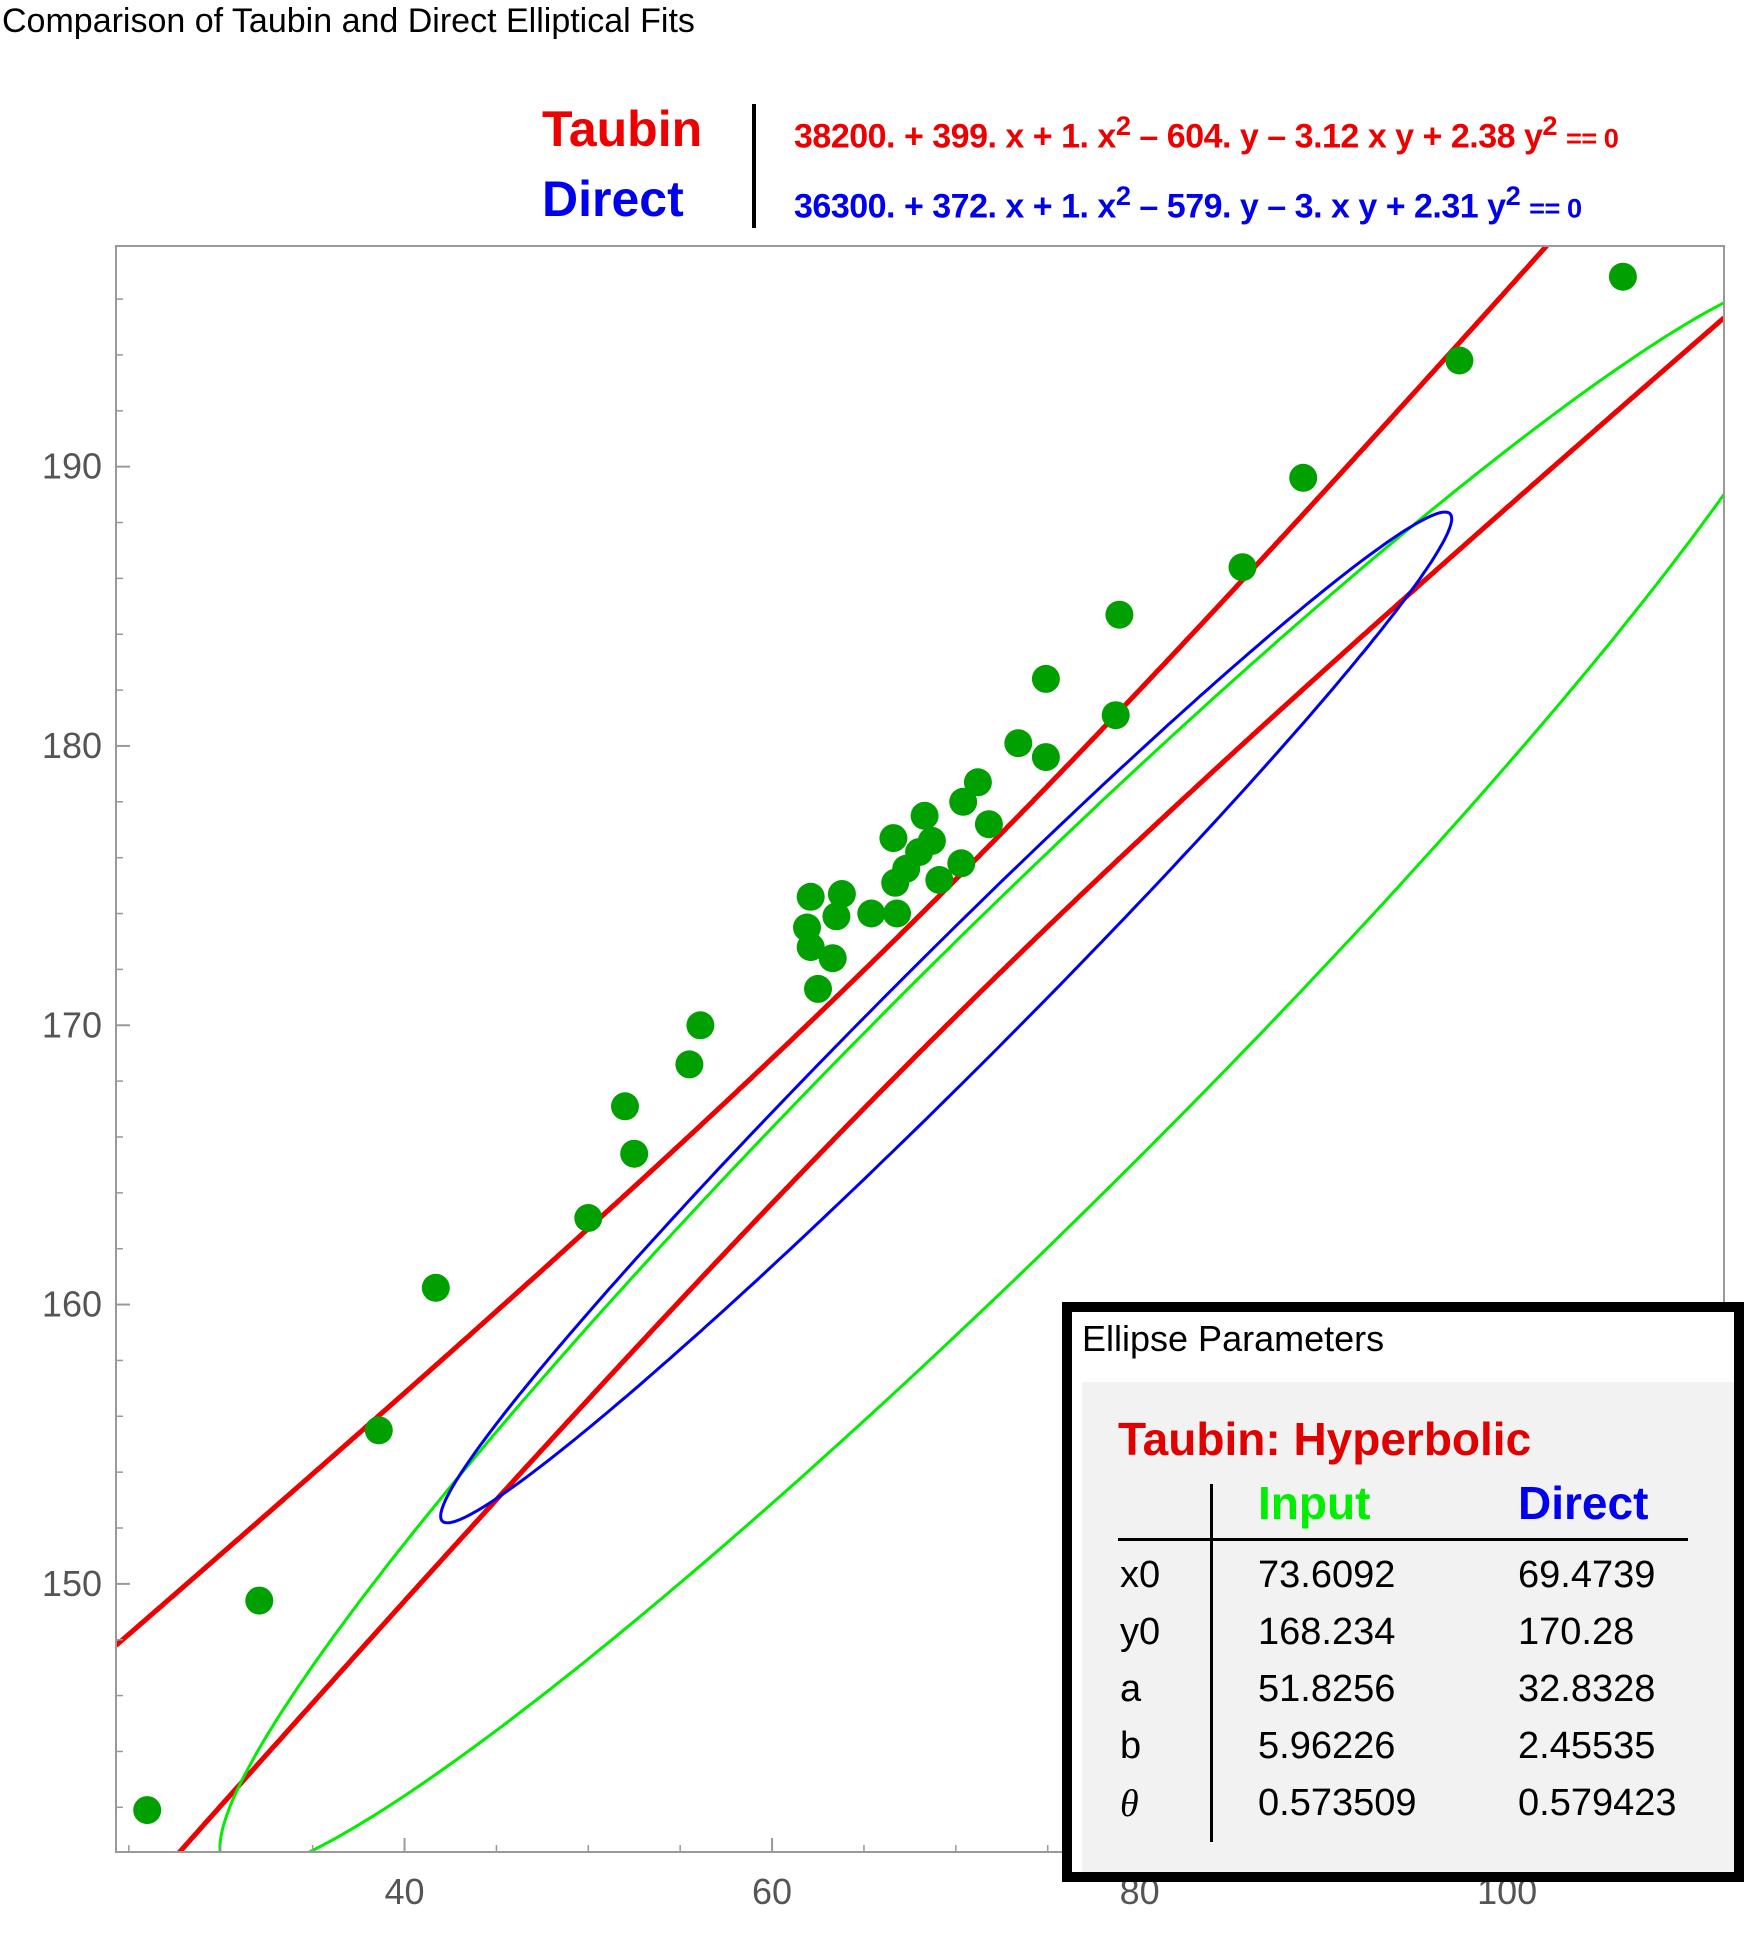 The height and width of the screenshot is (1947, 1757). Describe the element at coordinates (1587, 1689) in the screenshot. I see `direct-value: 32.8328` at that location.